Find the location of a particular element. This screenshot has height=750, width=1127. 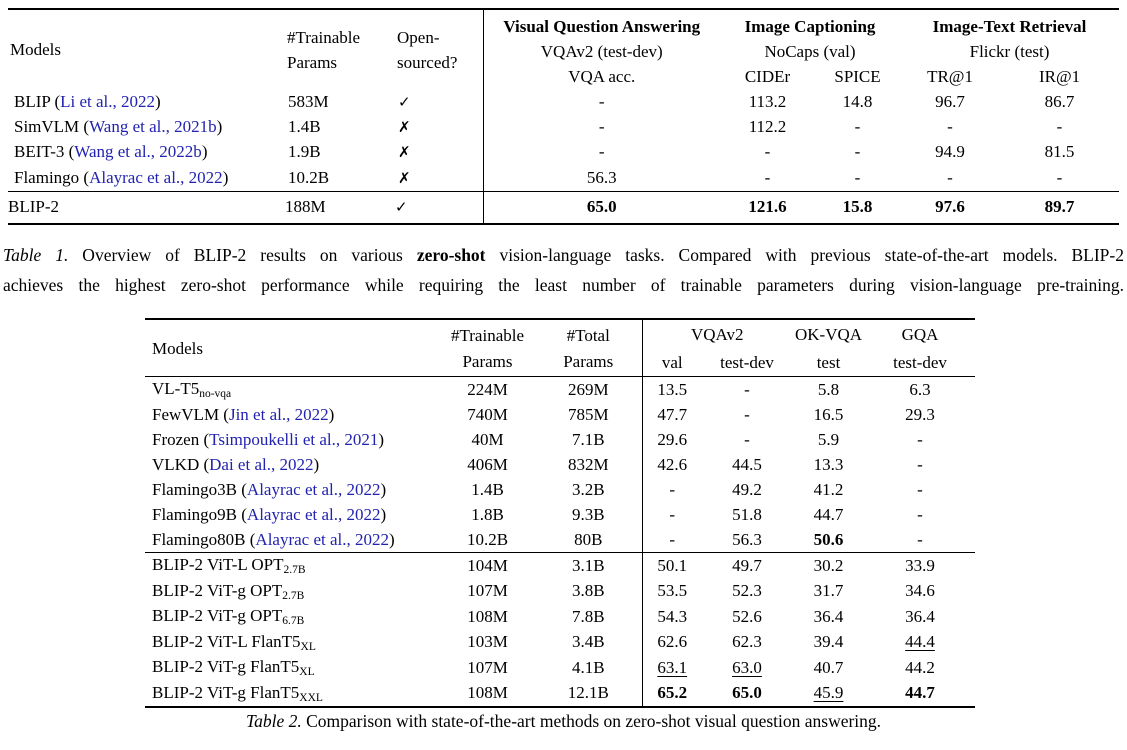

metric-value-cell: 54.3 is located at coordinates (671, 617).